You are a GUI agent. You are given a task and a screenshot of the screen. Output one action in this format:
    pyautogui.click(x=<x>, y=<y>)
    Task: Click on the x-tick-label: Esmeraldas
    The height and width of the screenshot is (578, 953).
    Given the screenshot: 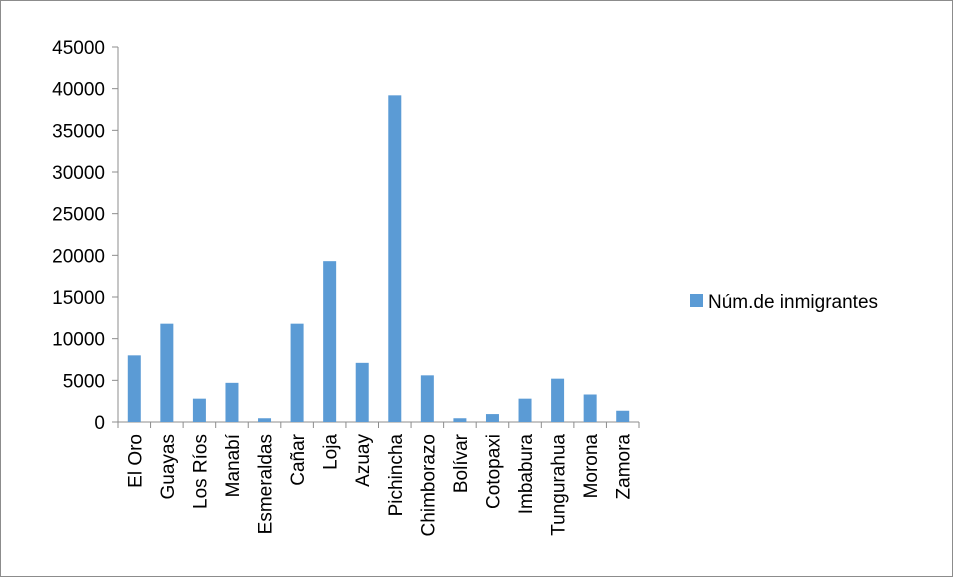 What is the action you would take?
    pyautogui.click(x=266, y=484)
    